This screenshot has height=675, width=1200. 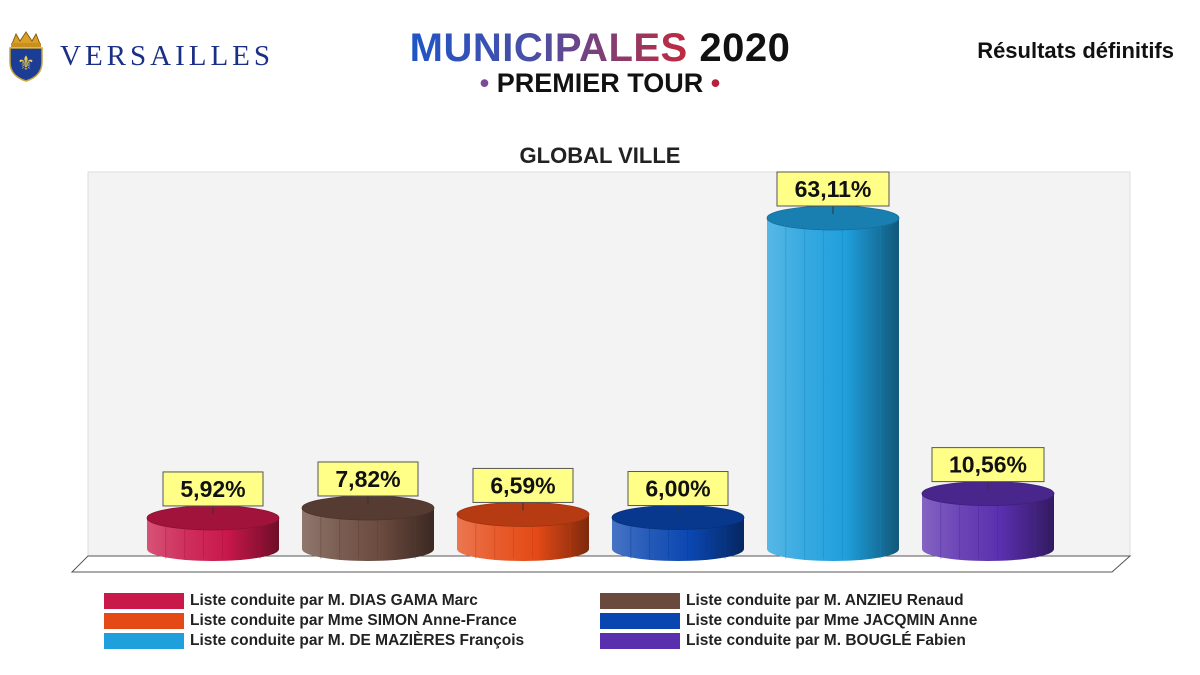 What do you see at coordinates (825, 600) in the screenshot?
I see `legend-label: Liste conduite par M. ANZIEU Renaud` at bounding box center [825, 600].